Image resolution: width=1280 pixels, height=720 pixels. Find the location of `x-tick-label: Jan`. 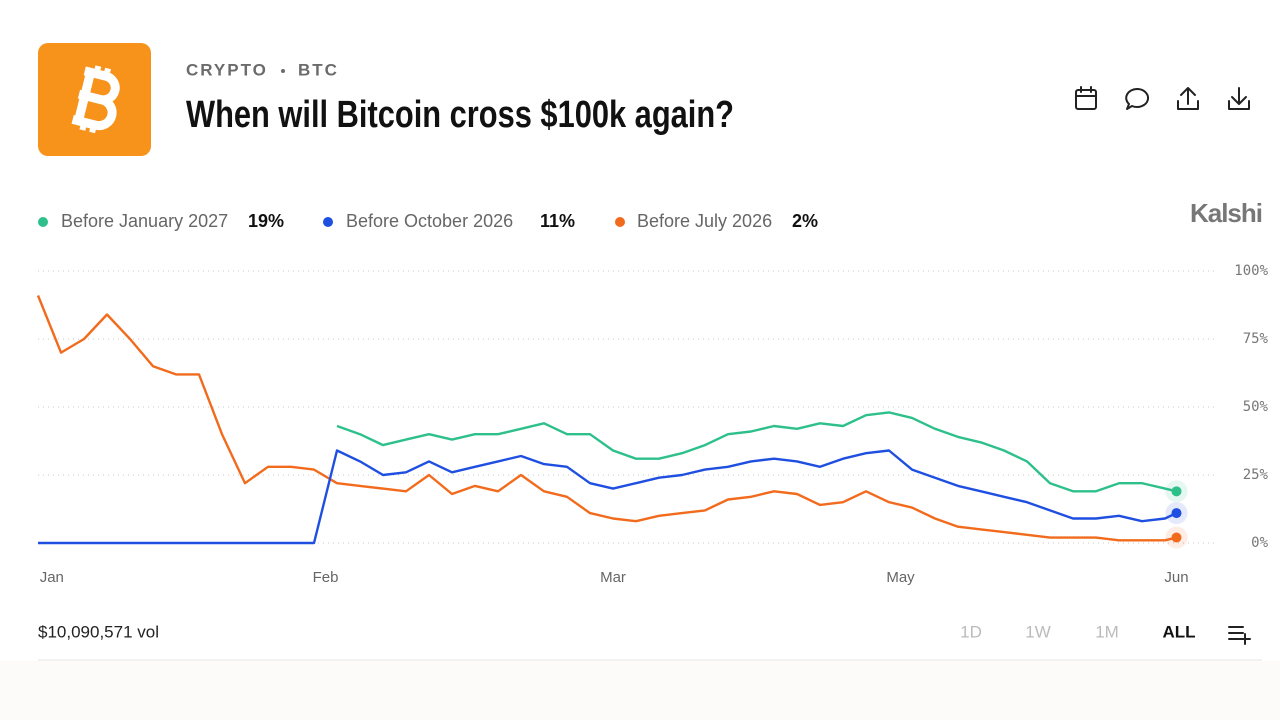

x-tick-label: Jan is located at coordinates (52, 577).